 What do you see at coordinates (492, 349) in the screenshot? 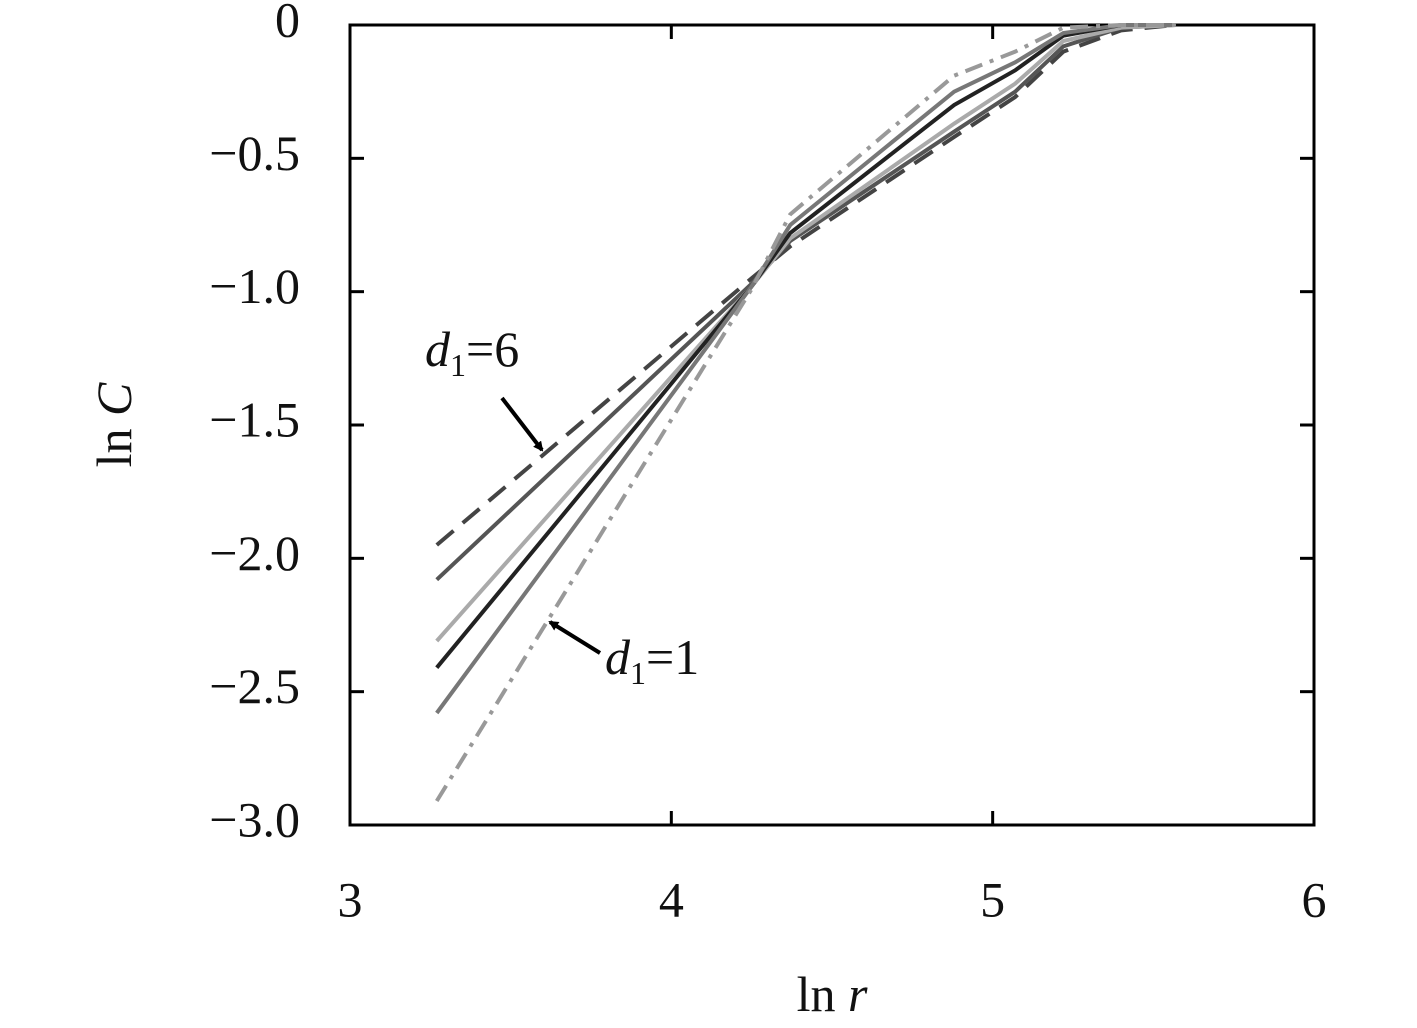
I see `annotation-rest: =6` at bounding box center [492, 349].